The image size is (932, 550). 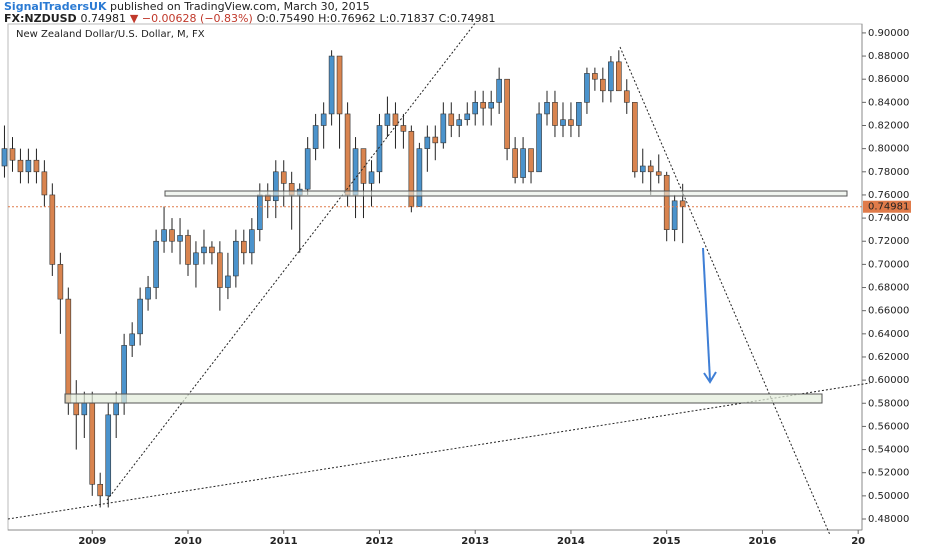 I want to click on ohlc: C:0.74981, so click(x=467, y=18).